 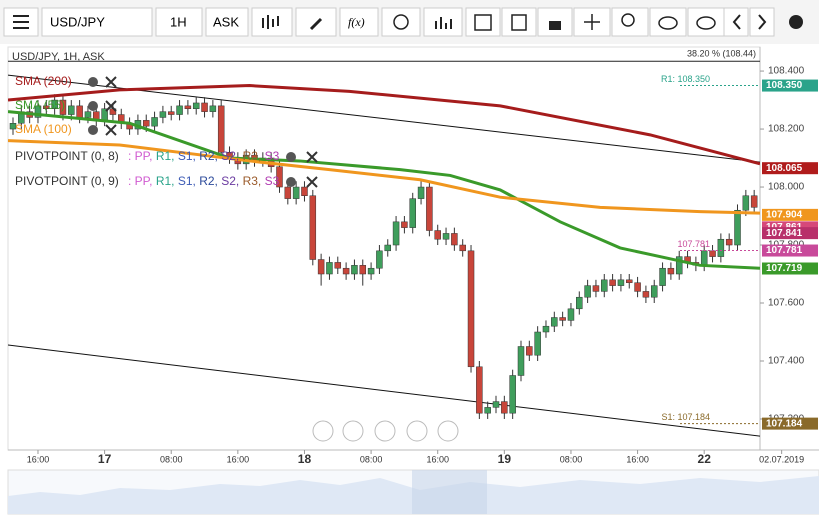 I want to click on volume-button, so click(x=443, y=22).